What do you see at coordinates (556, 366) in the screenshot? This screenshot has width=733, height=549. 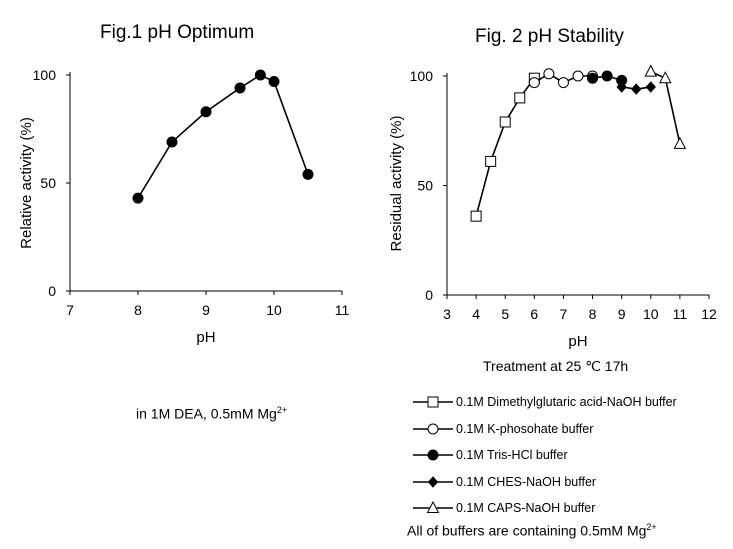 I see `chart2-subtitle: Treatment at 25 ℃ 17h` at bounding box center [556, 366].